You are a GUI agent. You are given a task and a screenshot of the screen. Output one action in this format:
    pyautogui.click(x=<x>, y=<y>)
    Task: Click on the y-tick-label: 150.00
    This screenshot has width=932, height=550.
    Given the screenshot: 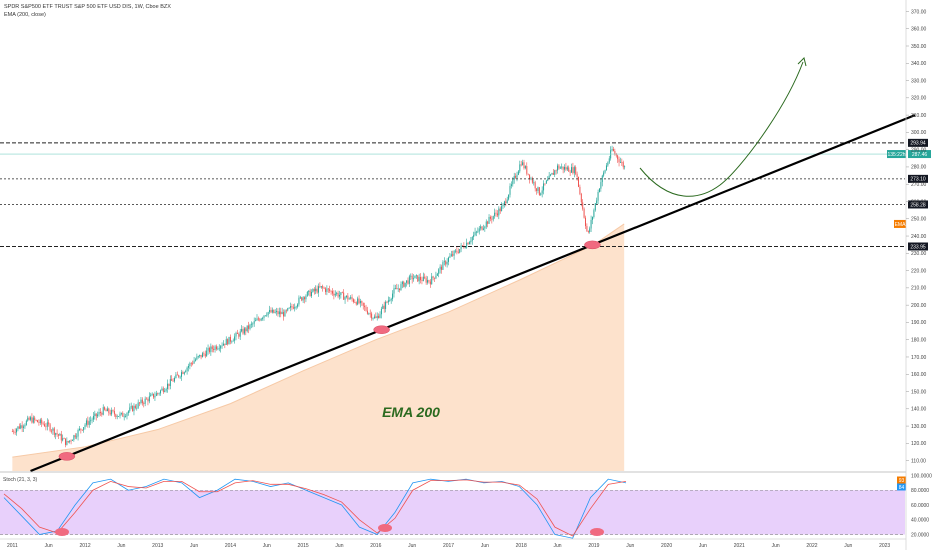 What is the action you would take?
    pyautogui.click(x=919, y=392)
    